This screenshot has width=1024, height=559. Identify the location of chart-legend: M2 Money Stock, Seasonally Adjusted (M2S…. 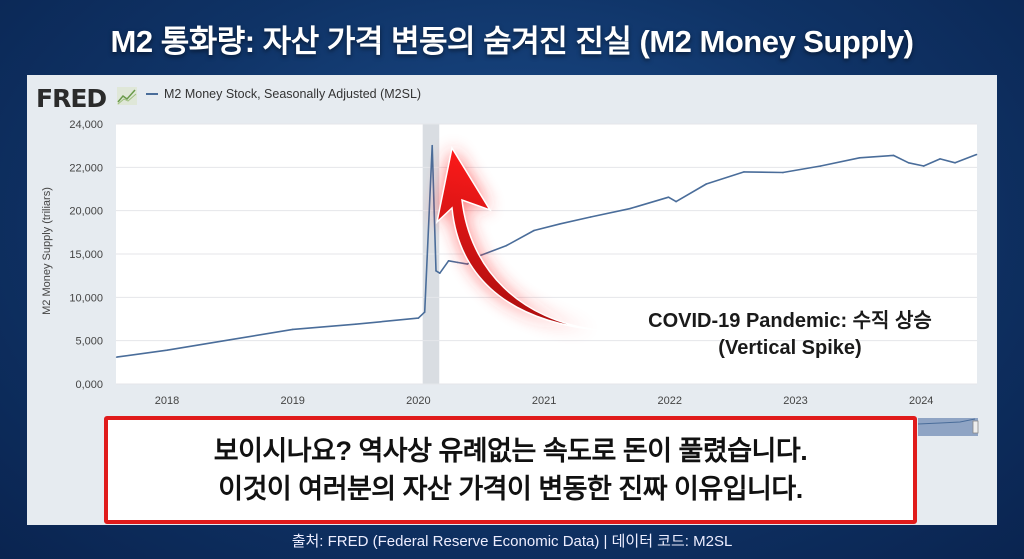
(283, 94).